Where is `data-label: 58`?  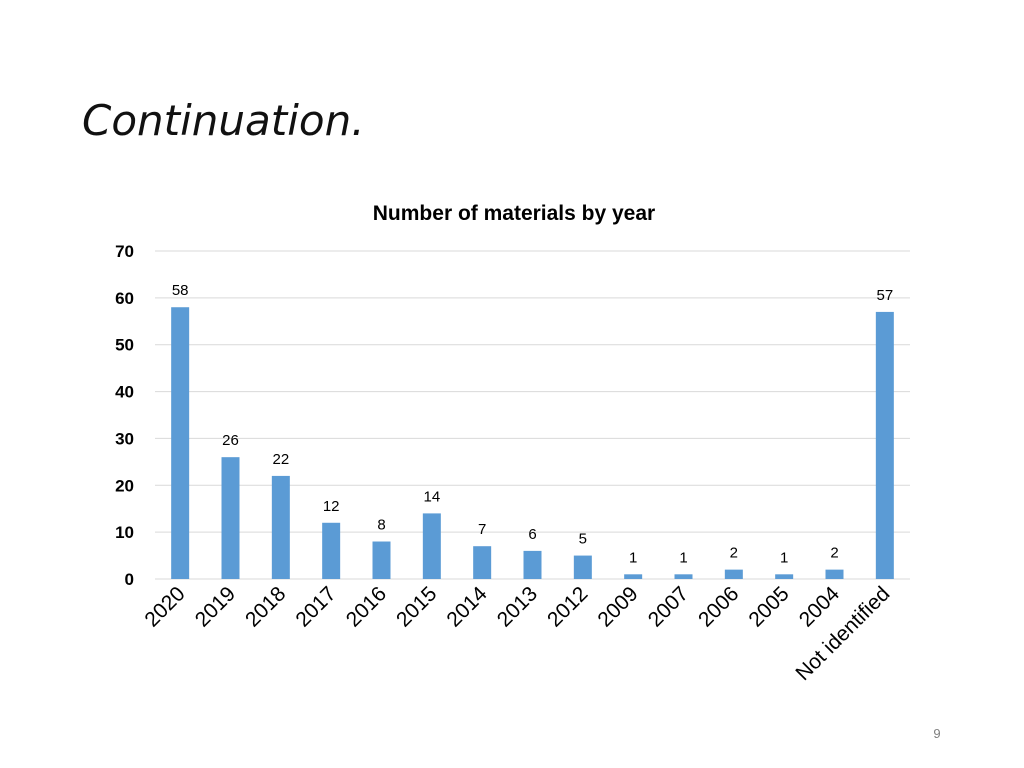 data-label: 58 is located at coordinates (180, 290).